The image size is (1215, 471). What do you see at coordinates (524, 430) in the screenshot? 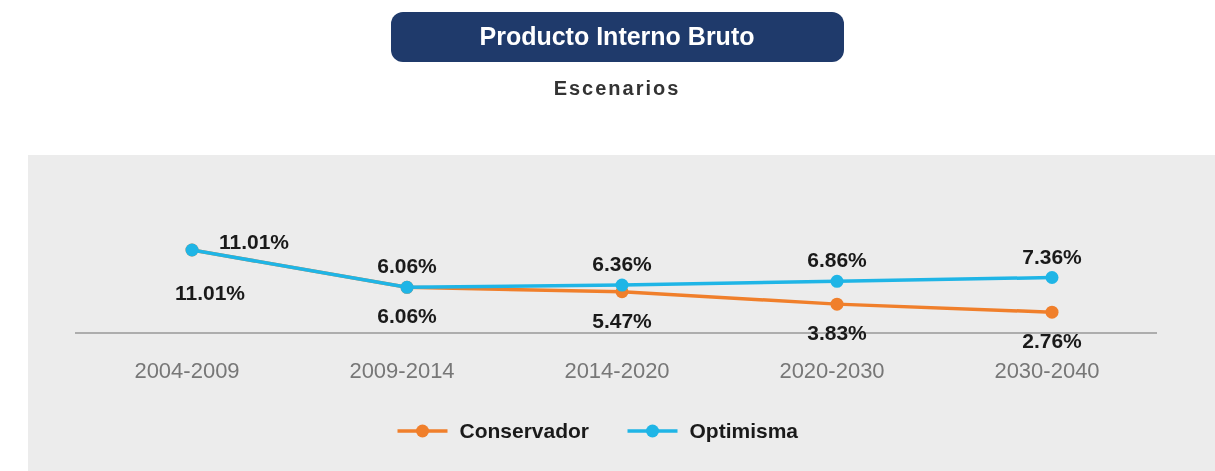
I see `legend-label: Conservador` at bounding box center [524, 430].